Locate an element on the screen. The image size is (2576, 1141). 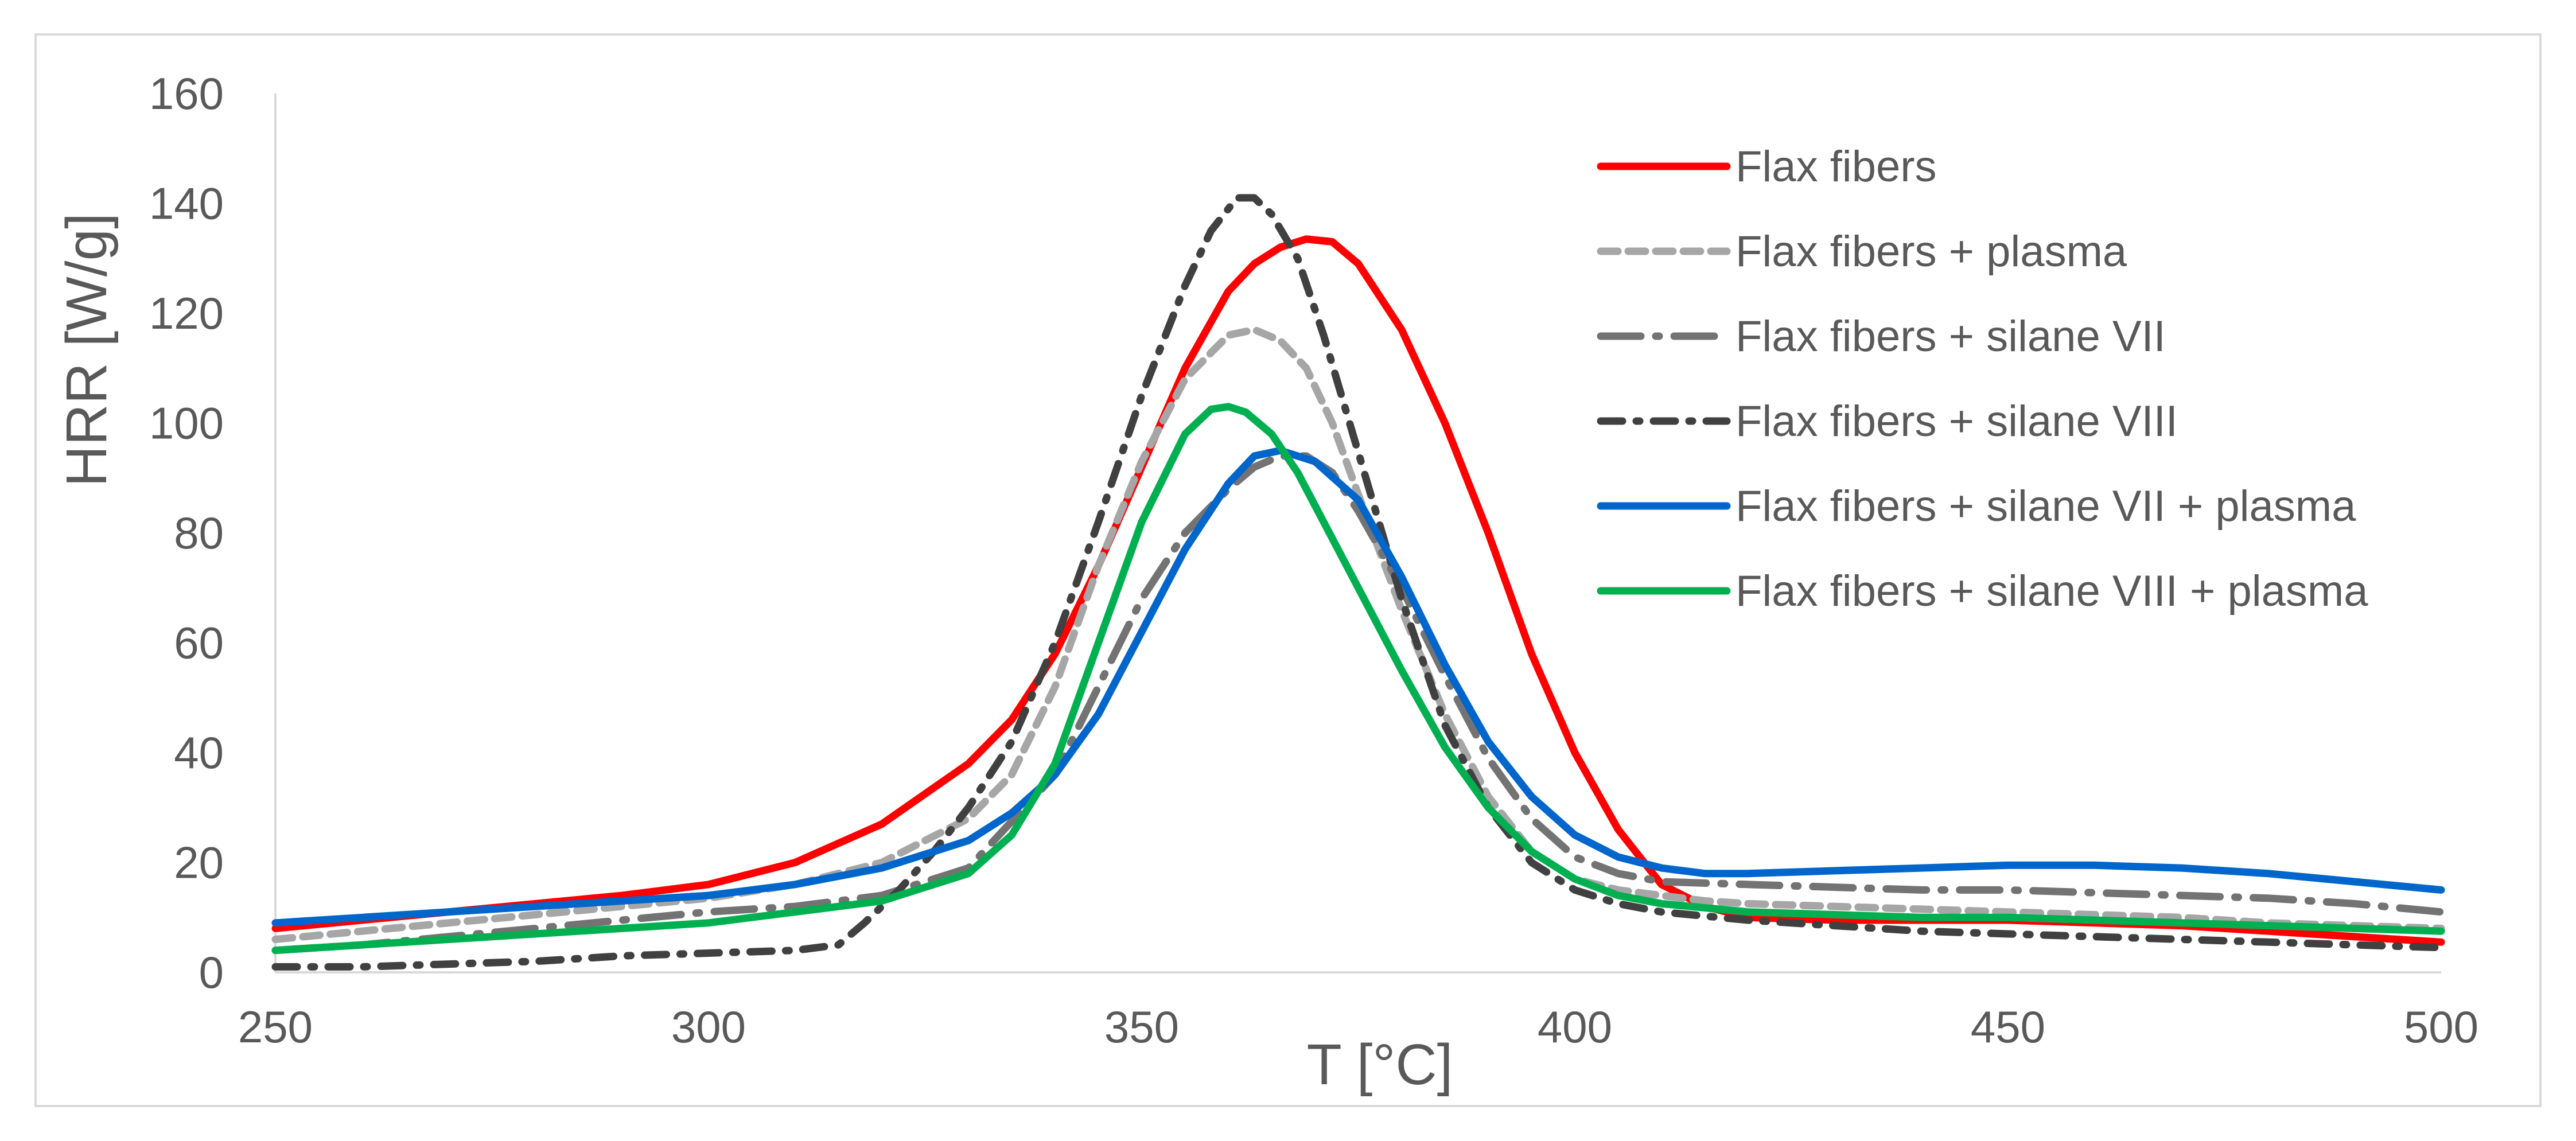
y-tick-label: 20 is located at coordinates (199, 863).